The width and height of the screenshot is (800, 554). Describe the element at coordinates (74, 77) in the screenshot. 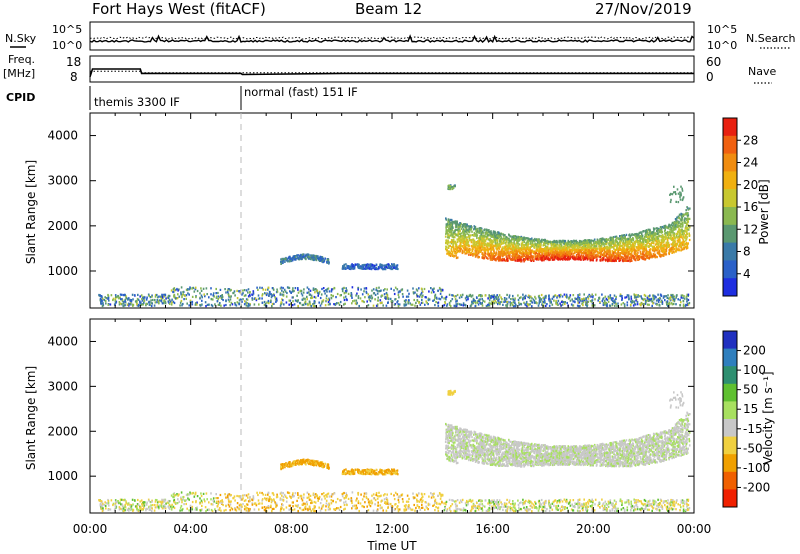

I see `freq-tick-bottom: 8` at that location.